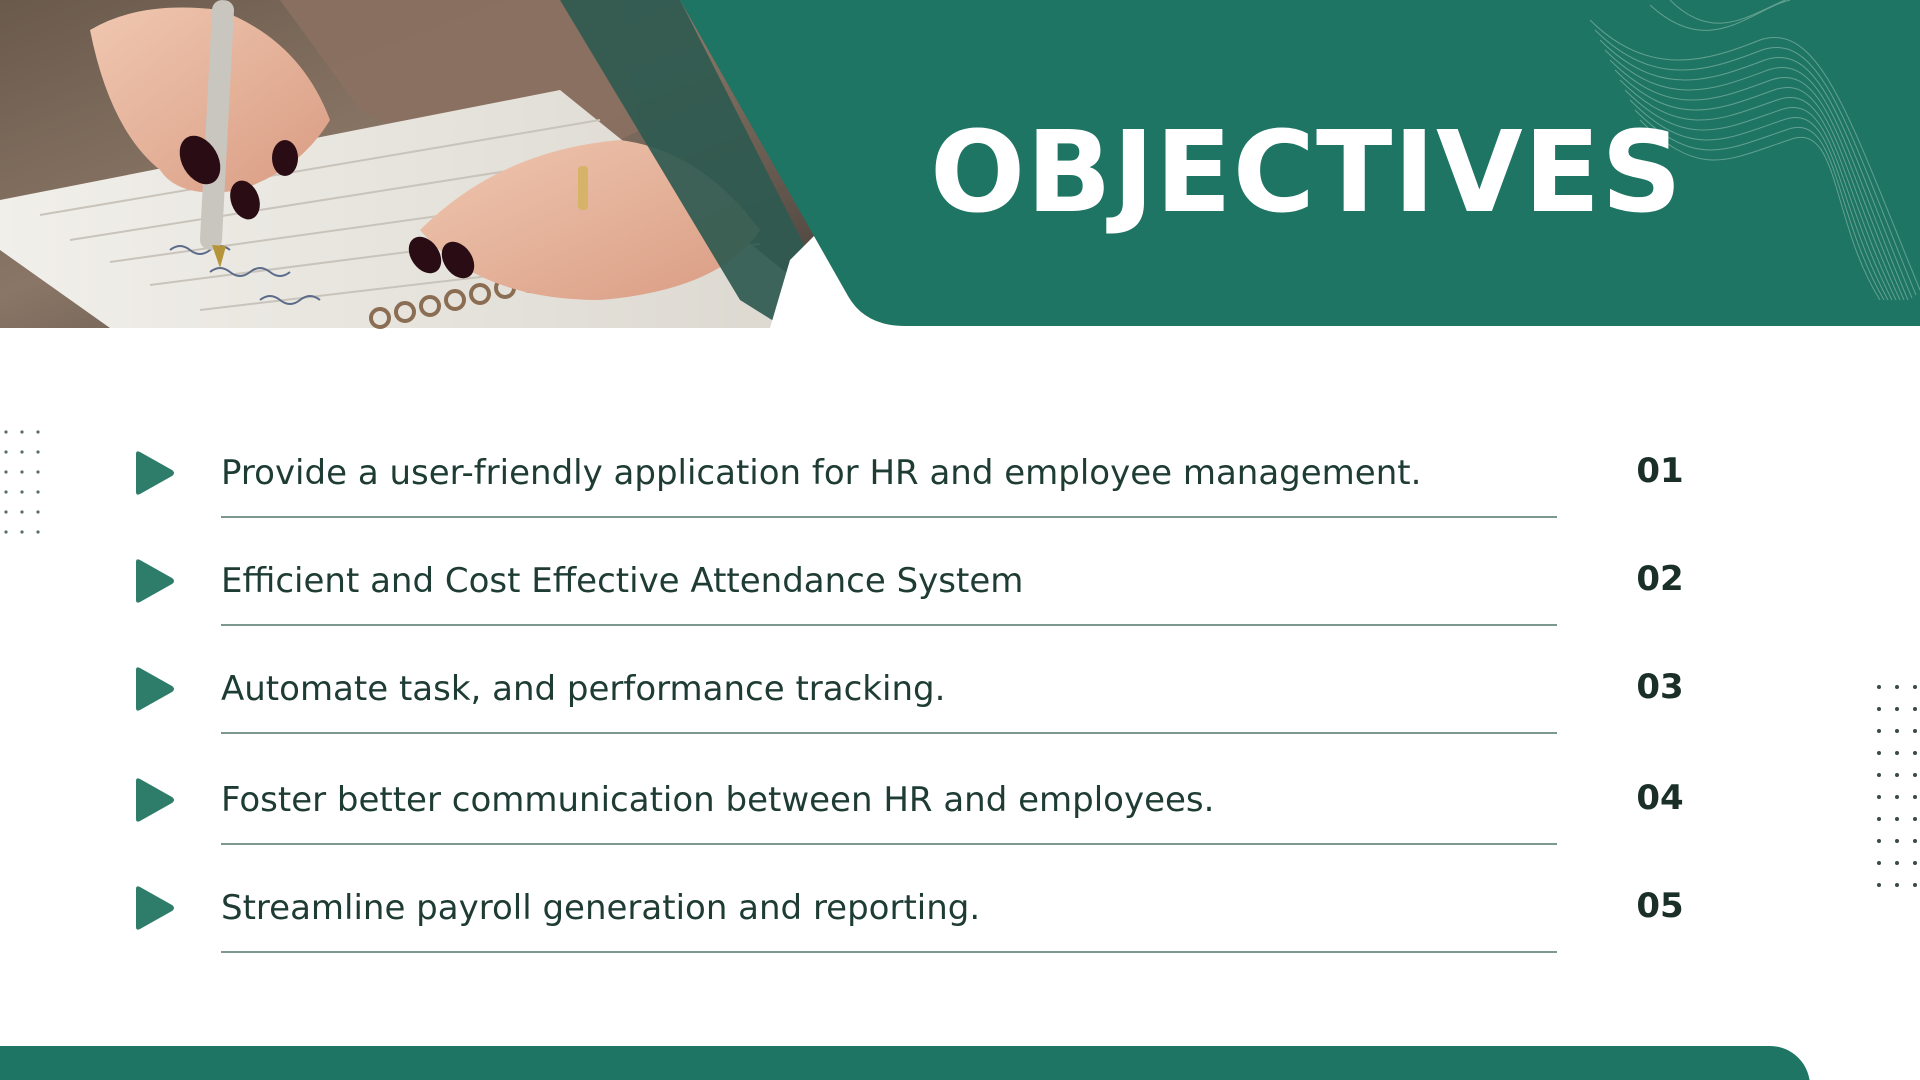 The image size is (1920, 1080). What do you see at coordinates (696, 163) in the screenshot?
I see `diagonal-accent` at bounding box center [696, 163].